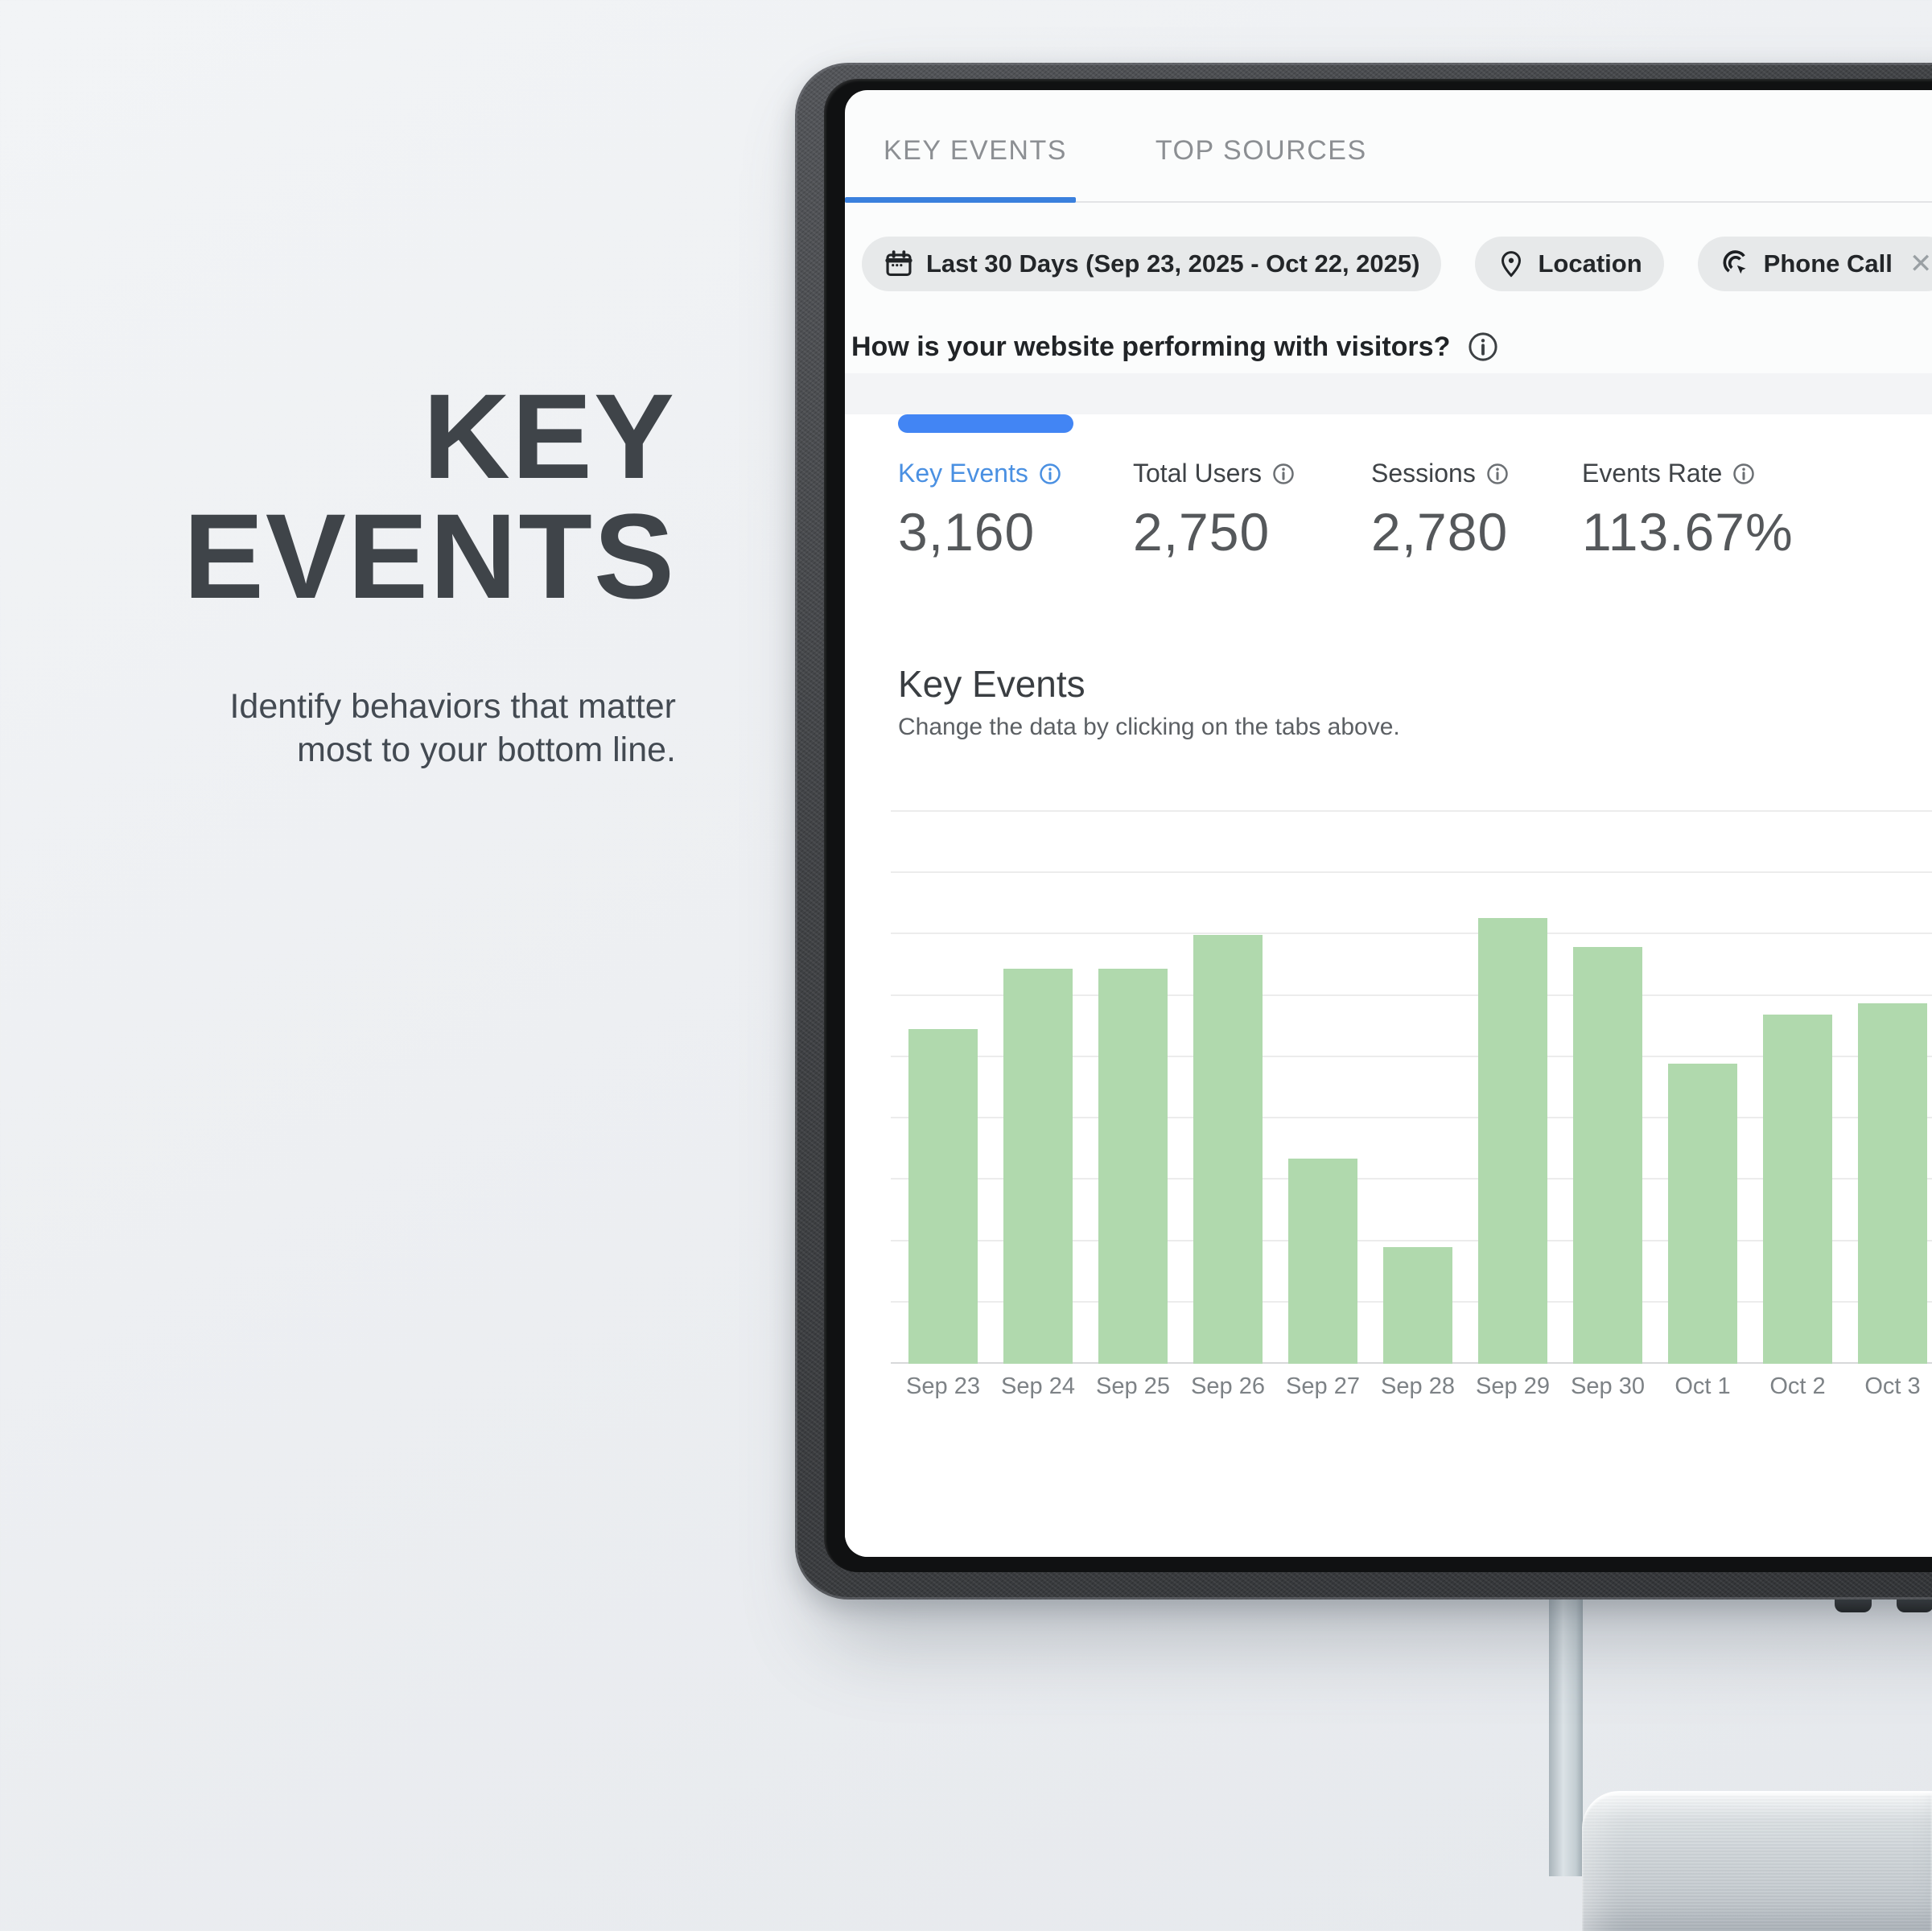  Describe the element at coordinates (991, 684) in the screenshot. I see `chart-section-title: Key Events` at that location.